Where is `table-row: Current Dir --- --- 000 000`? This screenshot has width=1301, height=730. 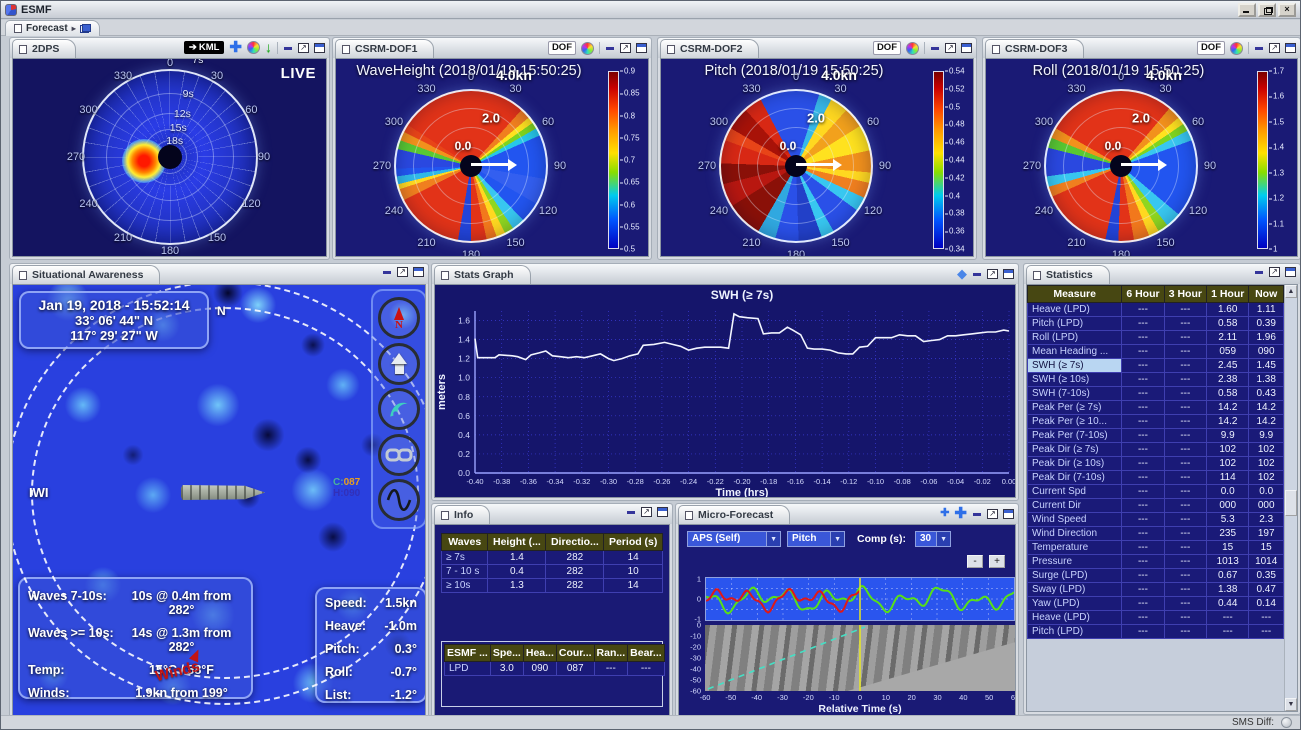
table-row: Current Dir --- --- 000 000 is located at coordinates (1155, 505).